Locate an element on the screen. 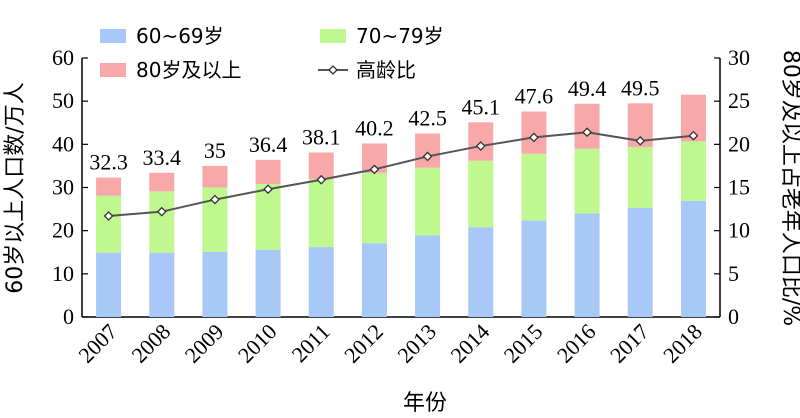  y-tick-label-left: 10 is located at coordinates (63, 273).